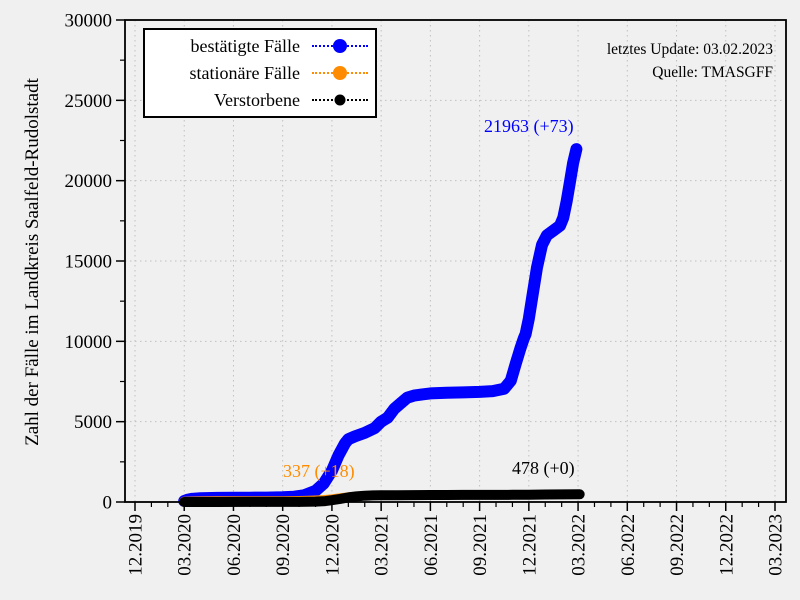 Image resolution: width=800 pixels, height=600 pixels. Describe the element at coordinates (529, 545) in the screenshot. I see `x-tick-label: 12.2021` at that location.